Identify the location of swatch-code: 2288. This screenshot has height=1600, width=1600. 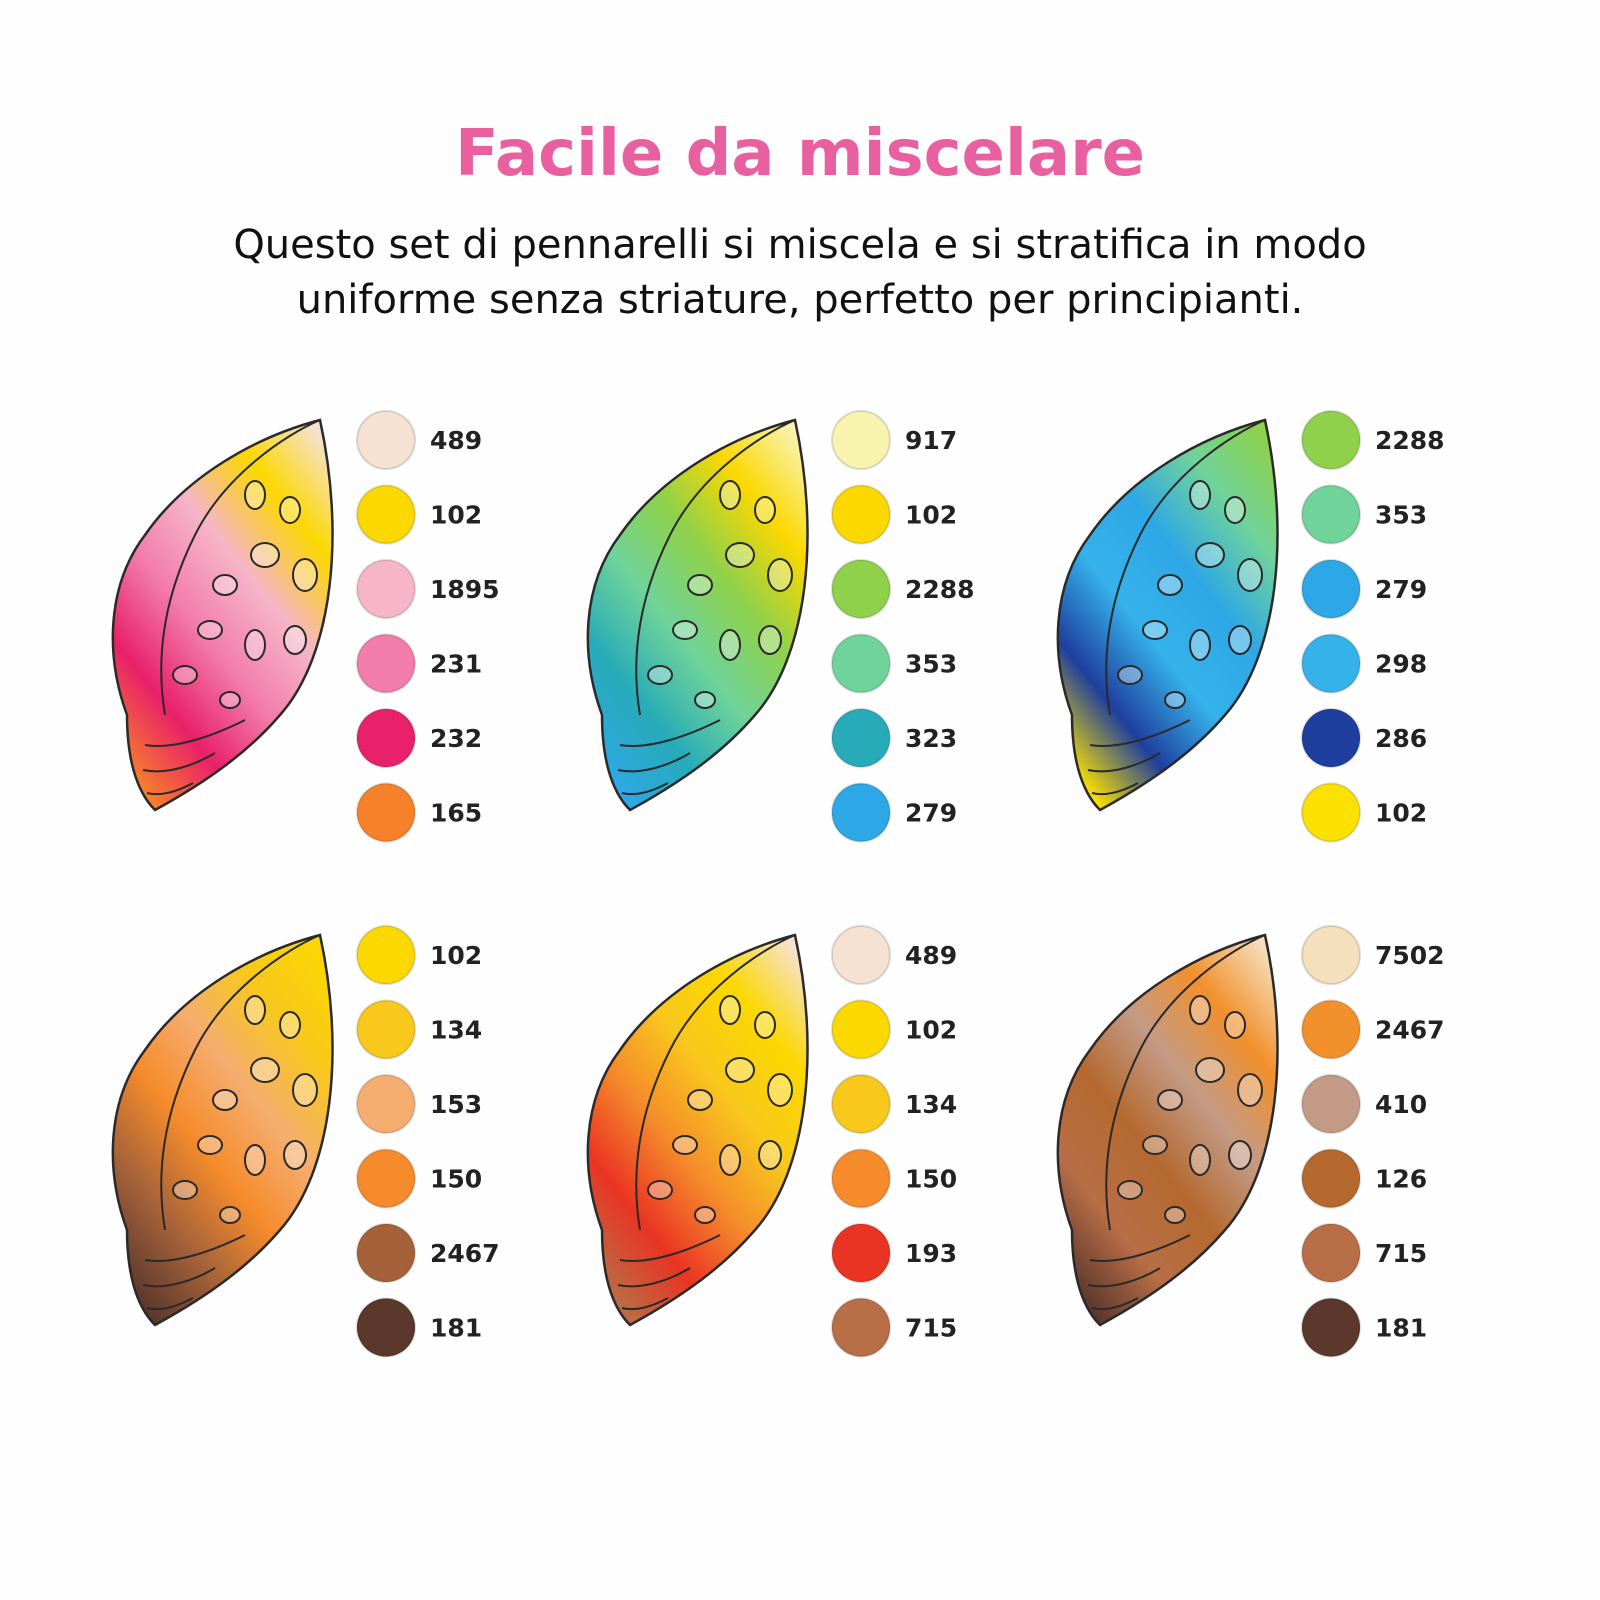
(940, 589).